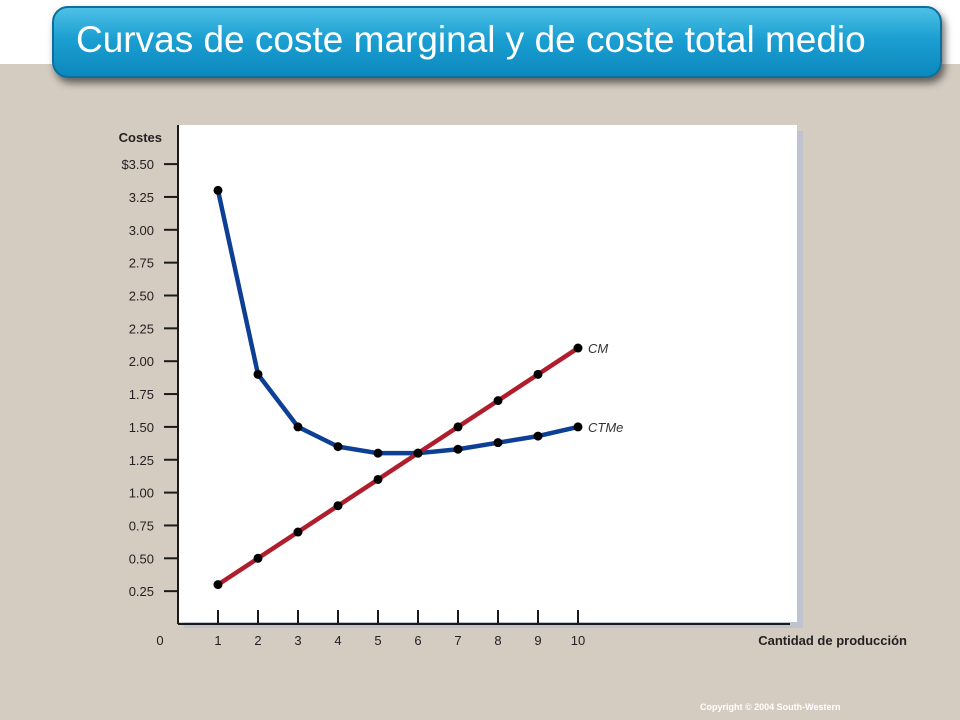 Image resolution: width=960 pixels, height=720 pixels. What do you see at coordinates (398, 466) in the screenshot?
I see `series-line-cm` at bounding box center [398, 466].